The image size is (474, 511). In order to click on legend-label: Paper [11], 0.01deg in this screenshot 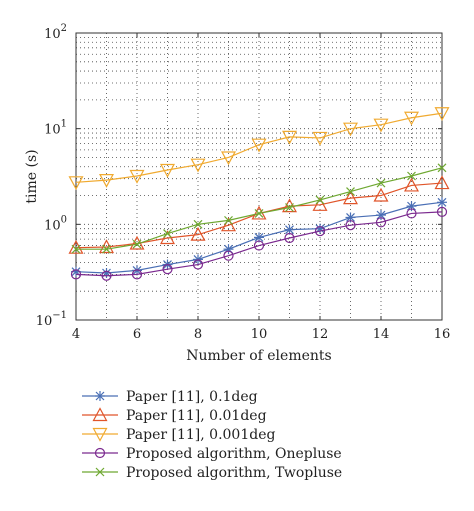, I will do `click(196, 416)`.